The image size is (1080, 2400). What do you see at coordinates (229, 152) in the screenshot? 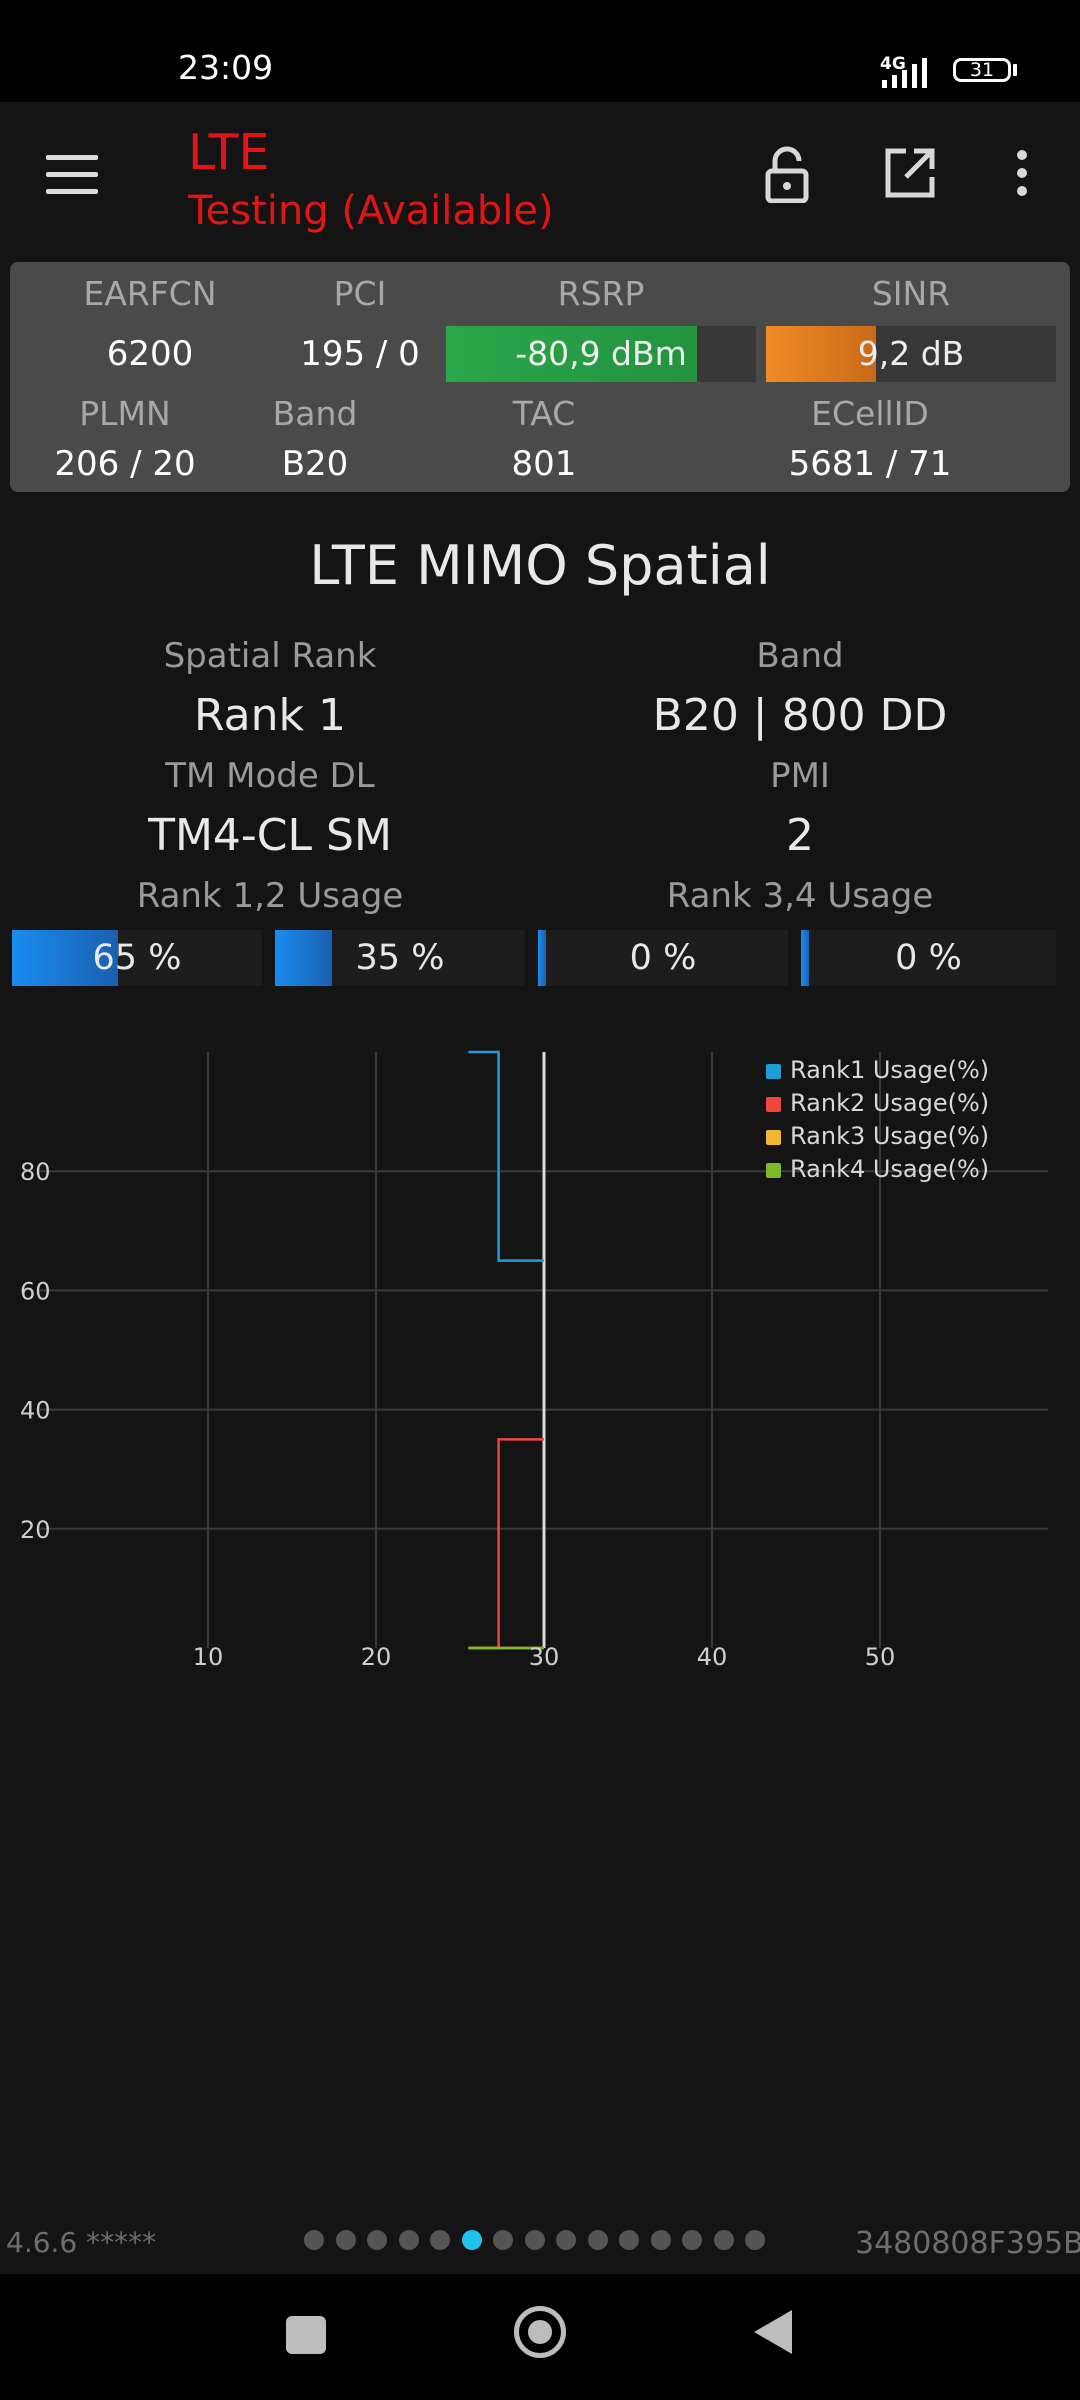
I see `technology-title: LTE` at bounding box center [229, 152].